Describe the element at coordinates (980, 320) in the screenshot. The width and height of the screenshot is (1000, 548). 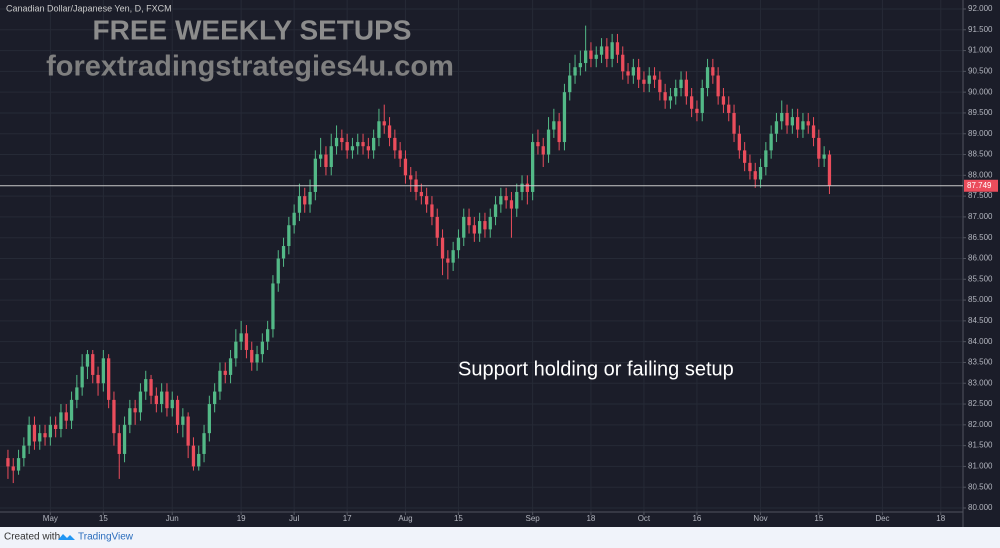
I see `y-tick-label: 84.500` at that location.